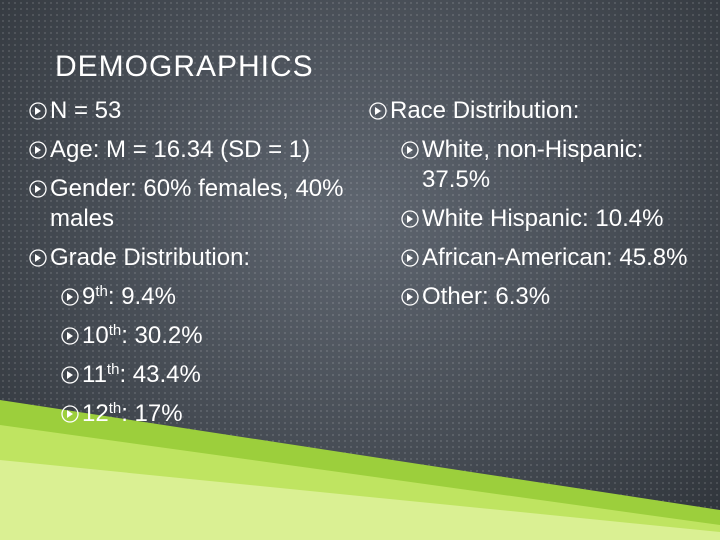 The width and height of the screenshot is (720, 540). I want to click on text: Gender: 60% females, 40% males, so click(197, 203).